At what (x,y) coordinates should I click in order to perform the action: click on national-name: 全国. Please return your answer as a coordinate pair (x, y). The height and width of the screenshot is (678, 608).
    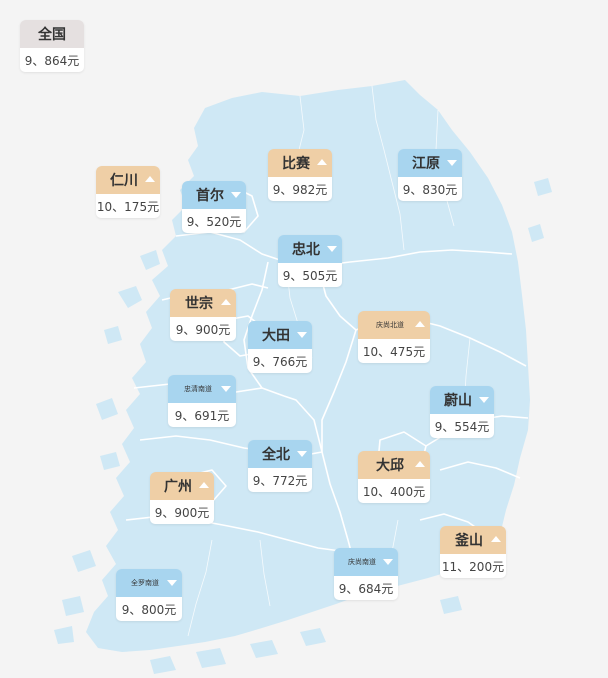
    Looking at the image, I should click on (52, 34).